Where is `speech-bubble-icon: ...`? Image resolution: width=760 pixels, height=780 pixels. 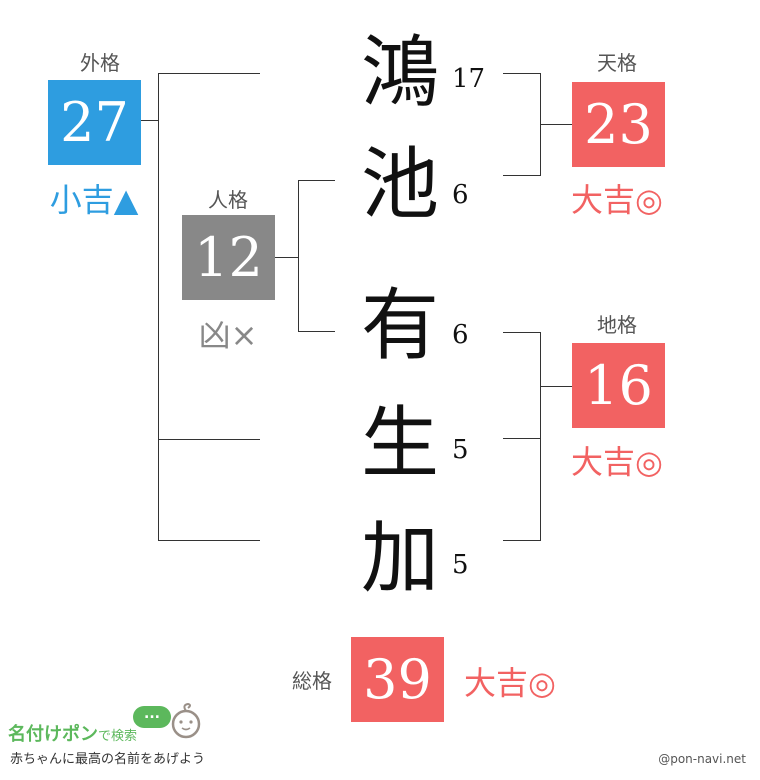 speech-bubble-icon: ... is located at coordinates (152, 717).